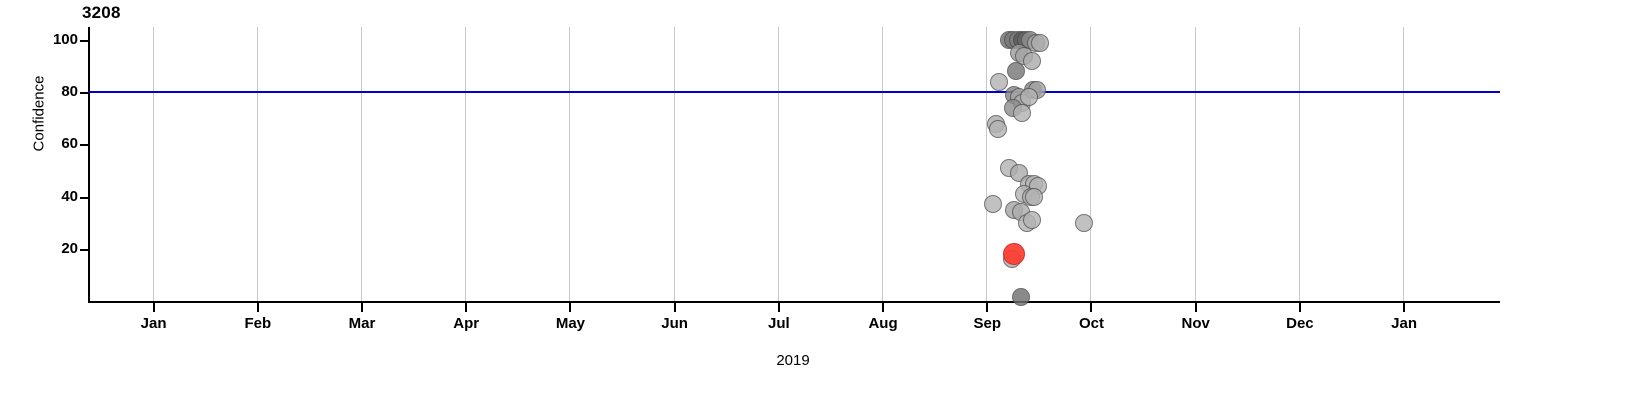  I want to click on highlighted-data-point, so click(1014, 254).